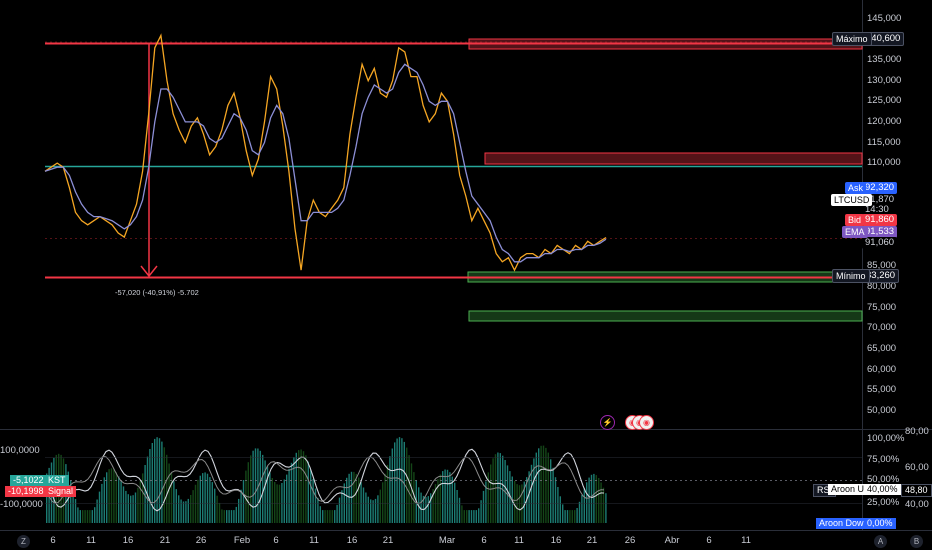 The width and height of the screenshot is (932, 550). What do you see at coordinates (916, 541) in the screenshot?
I see `settings-button: B` at bounding box center [916, 541].